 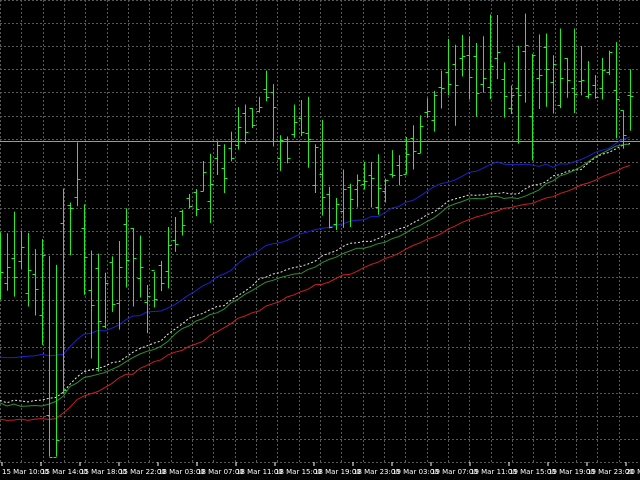 I want to click on x-tick-label: 18 Mar 23:00, so click(x=376, y=472).